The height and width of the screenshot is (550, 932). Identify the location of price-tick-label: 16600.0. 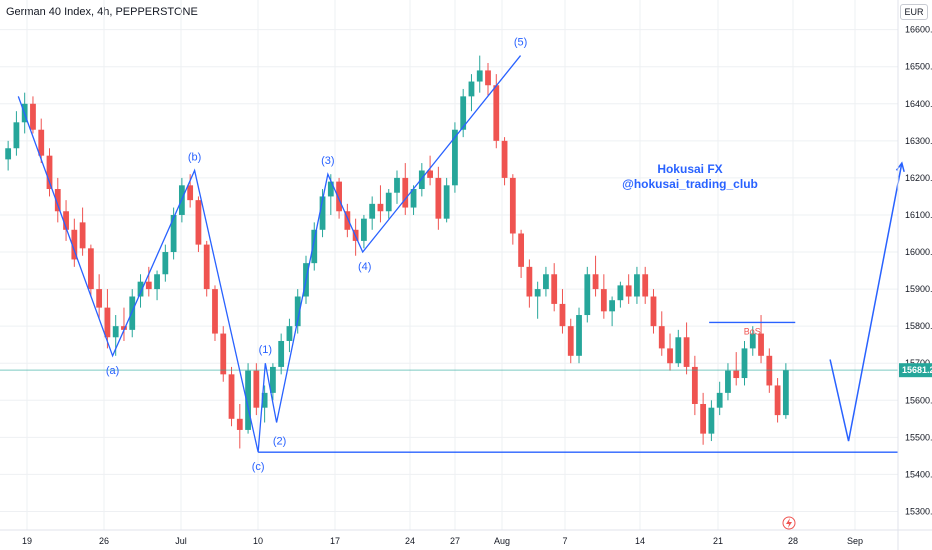
(918, 30).